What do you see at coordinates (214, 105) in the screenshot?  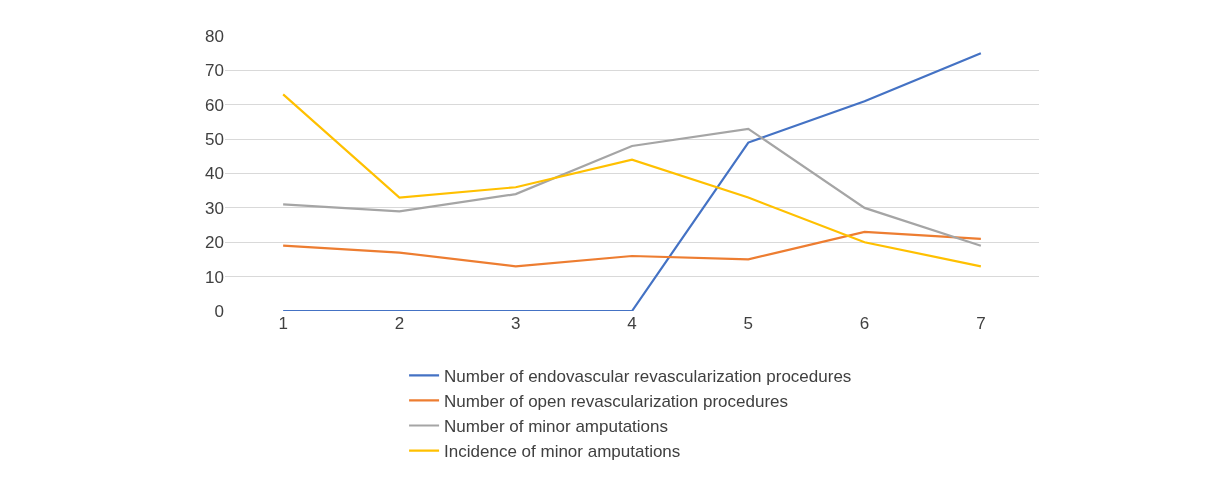 I see `y-tick-label: 60` at bounding box center [214, 105].